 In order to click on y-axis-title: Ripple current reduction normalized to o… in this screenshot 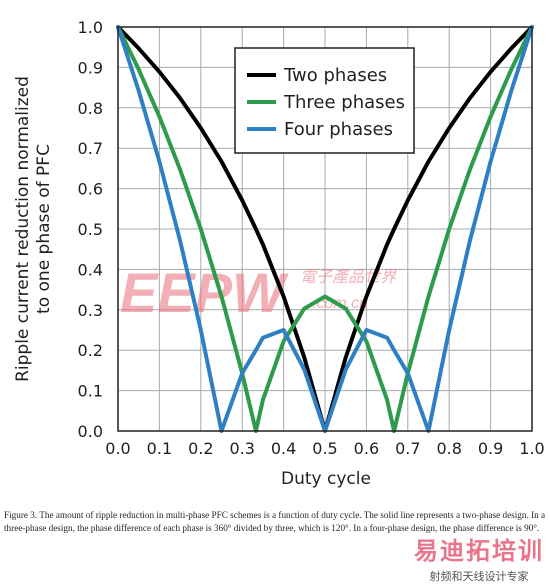, I will do `click(33, 229)`.